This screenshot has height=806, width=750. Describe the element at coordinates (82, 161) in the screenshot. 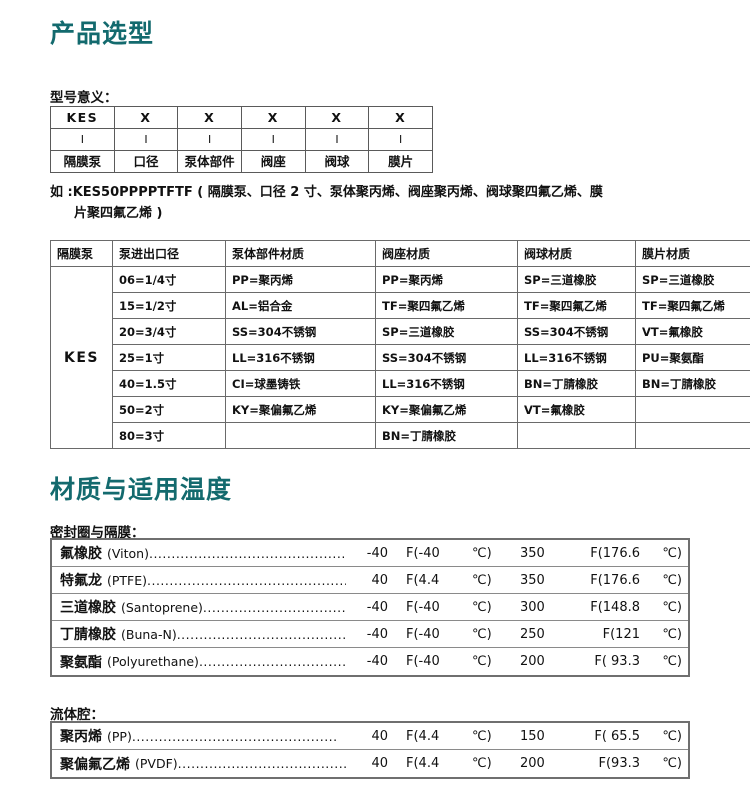

I see `model-meaning-cell-0: 隔膜泵` at that location.